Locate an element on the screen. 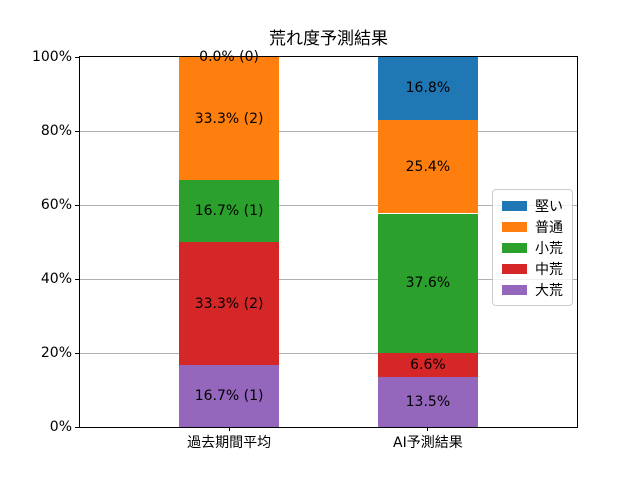  y-tick-label: 0% is located at coordinates (60, 427).